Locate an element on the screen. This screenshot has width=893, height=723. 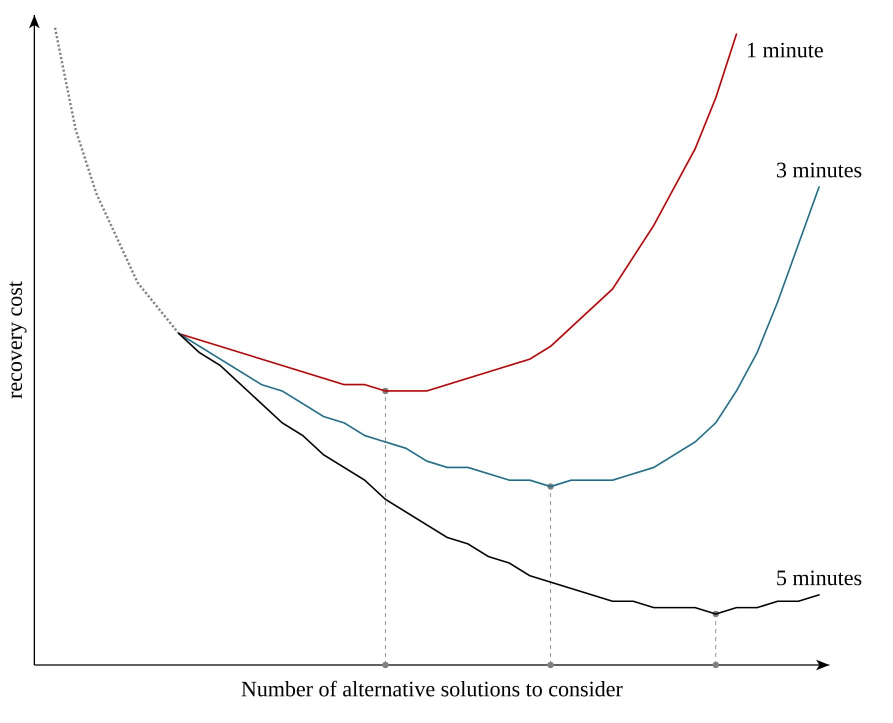
series-label: 5 minutes is located at coordinates (819, 578).